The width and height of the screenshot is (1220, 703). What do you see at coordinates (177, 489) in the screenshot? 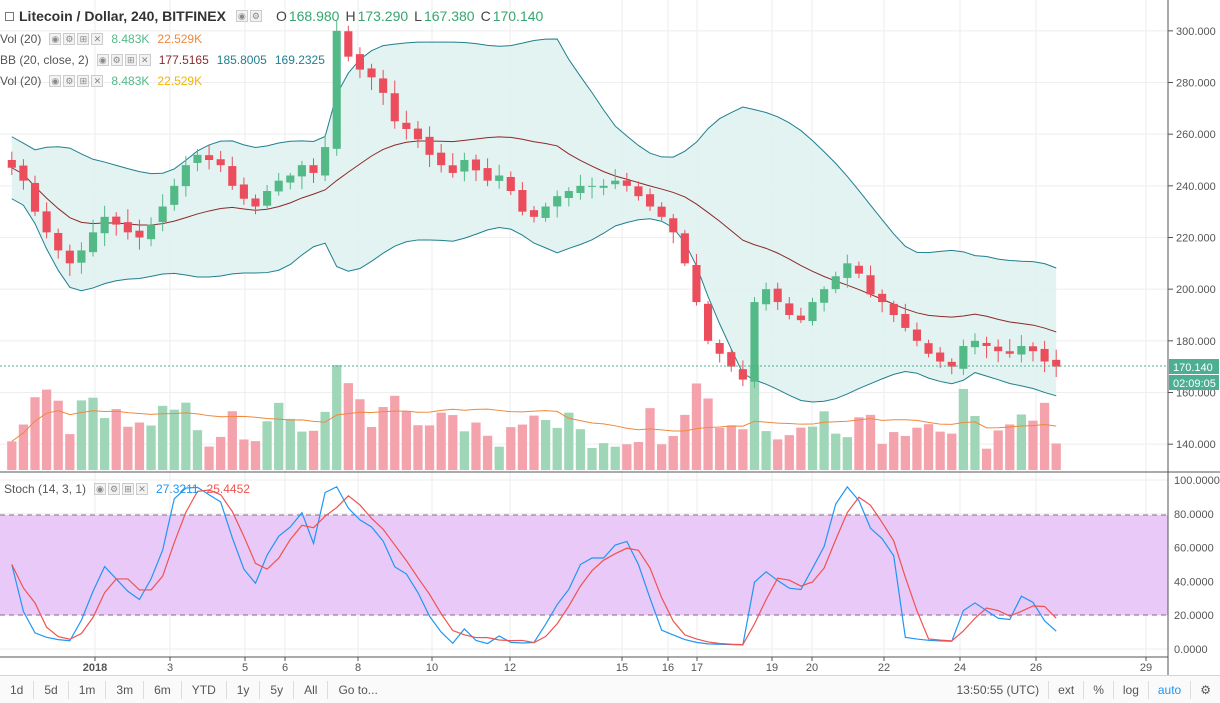
I see `stoch-k-value: 27.3211` at bounding box center [177, 489].